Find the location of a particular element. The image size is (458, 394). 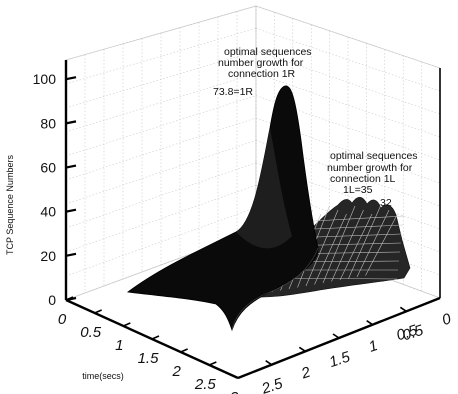

annotation-1L-line-2: number growth for is located at coordinates (370, 168).